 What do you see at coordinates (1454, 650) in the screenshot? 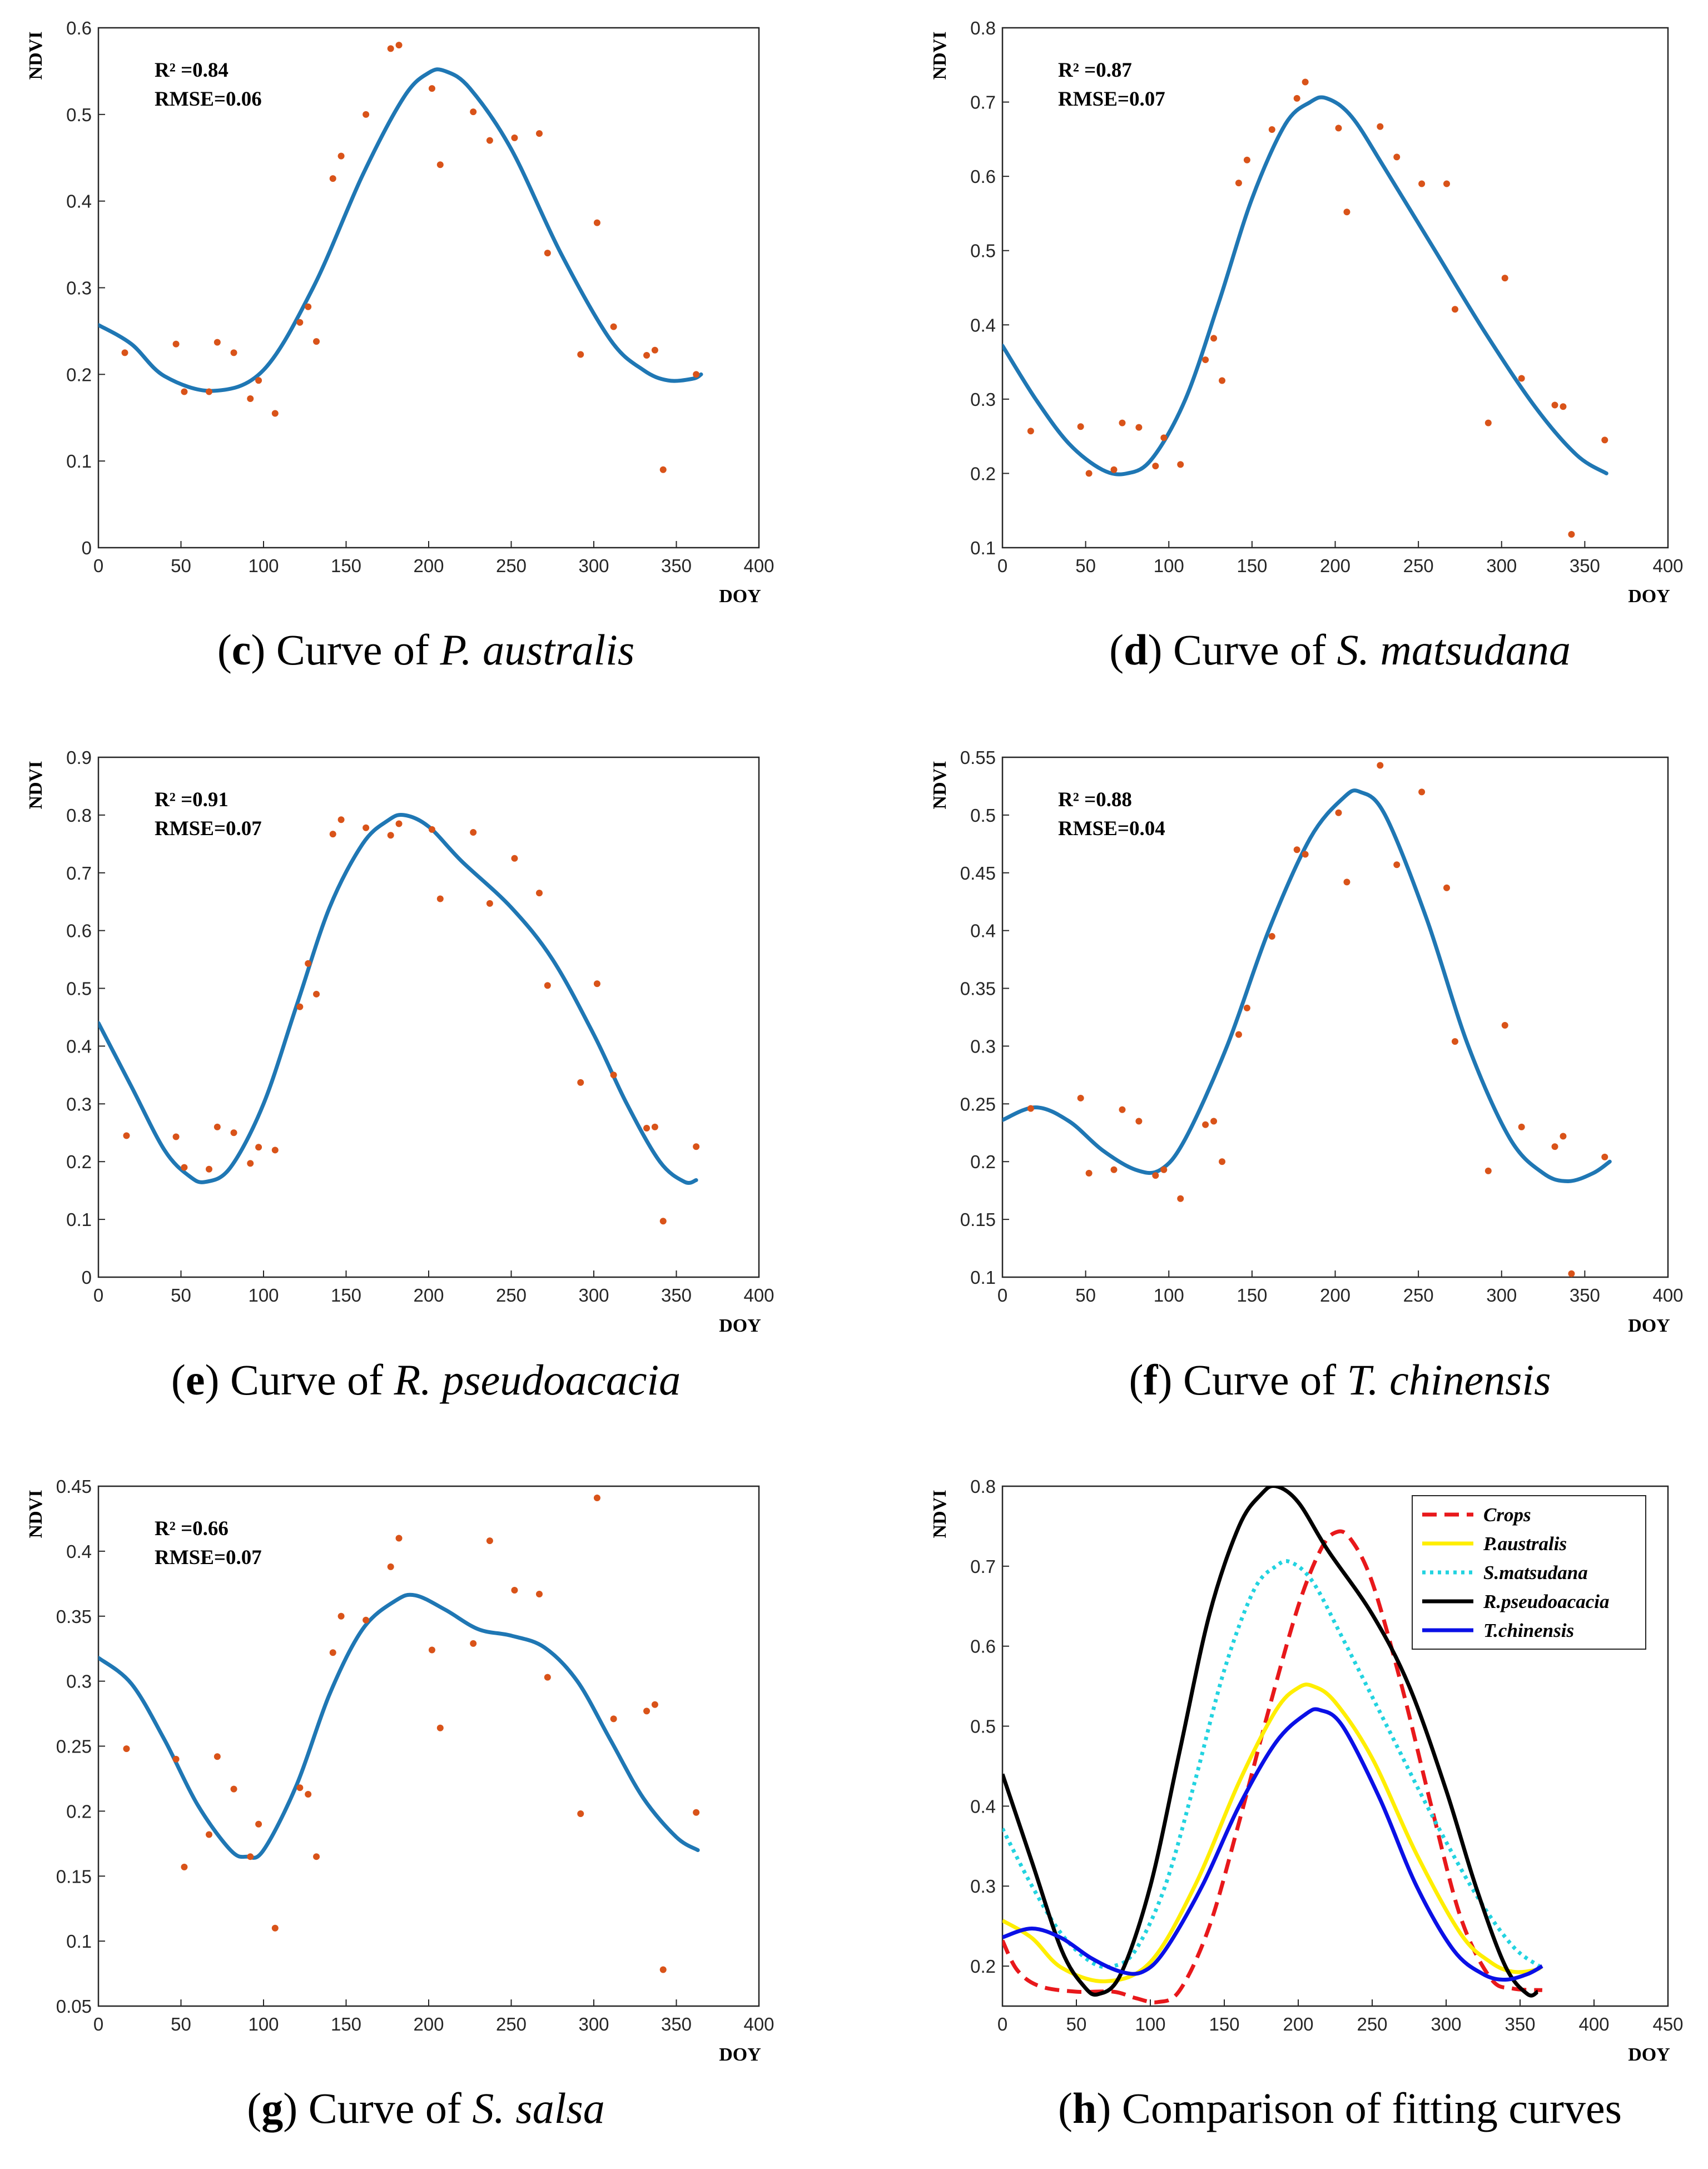
I see `caption-species: S. matsudana` at bounding box center [1454, 650].